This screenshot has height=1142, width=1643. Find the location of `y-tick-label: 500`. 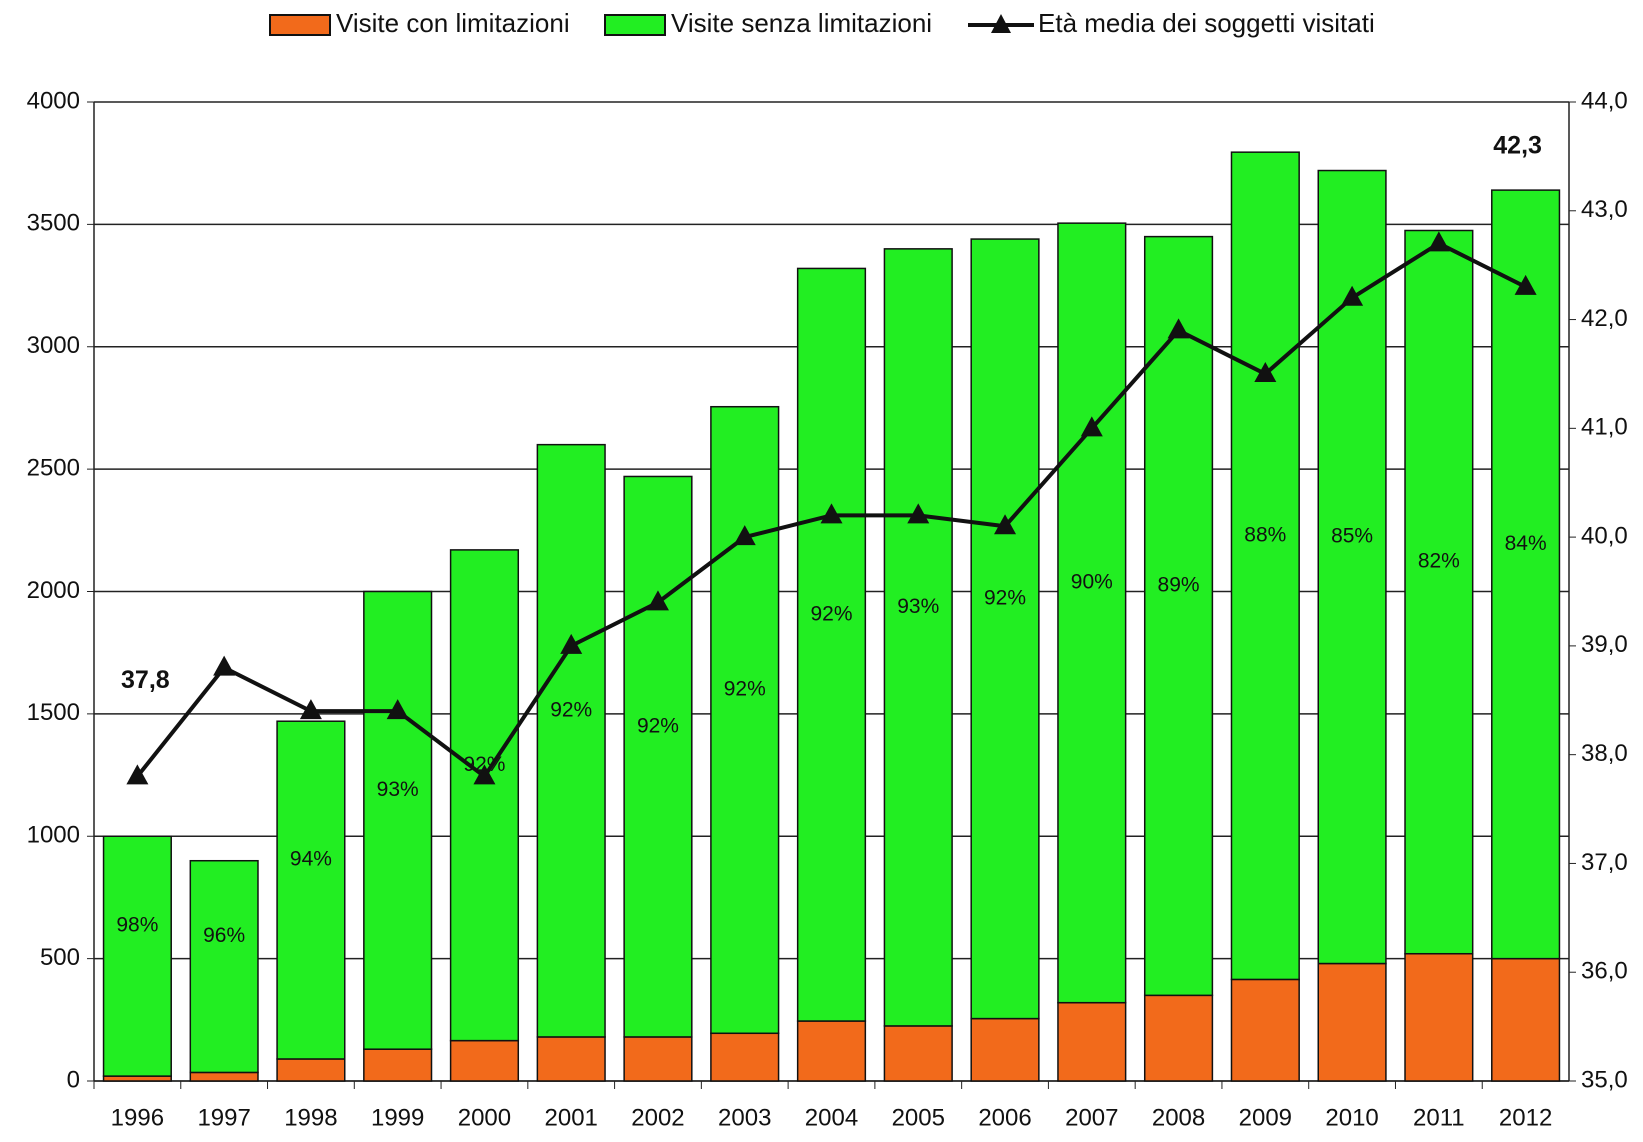

y-tick-label: 500 is located at coordinates (60, 957).